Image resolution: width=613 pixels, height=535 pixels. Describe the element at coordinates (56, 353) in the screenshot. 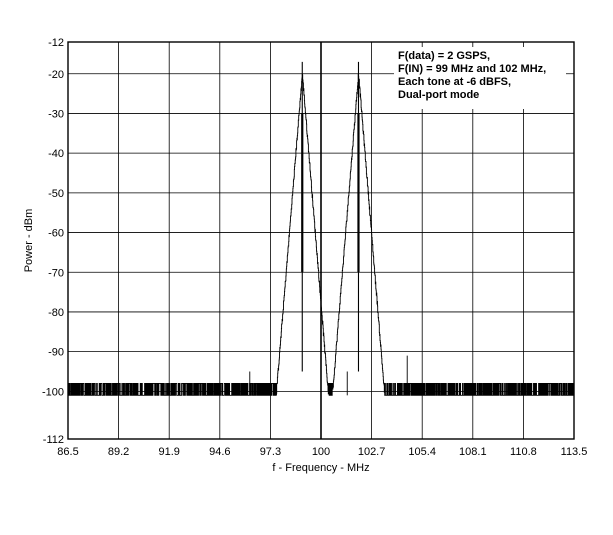

I see `y-tick-label: -90` at that location.